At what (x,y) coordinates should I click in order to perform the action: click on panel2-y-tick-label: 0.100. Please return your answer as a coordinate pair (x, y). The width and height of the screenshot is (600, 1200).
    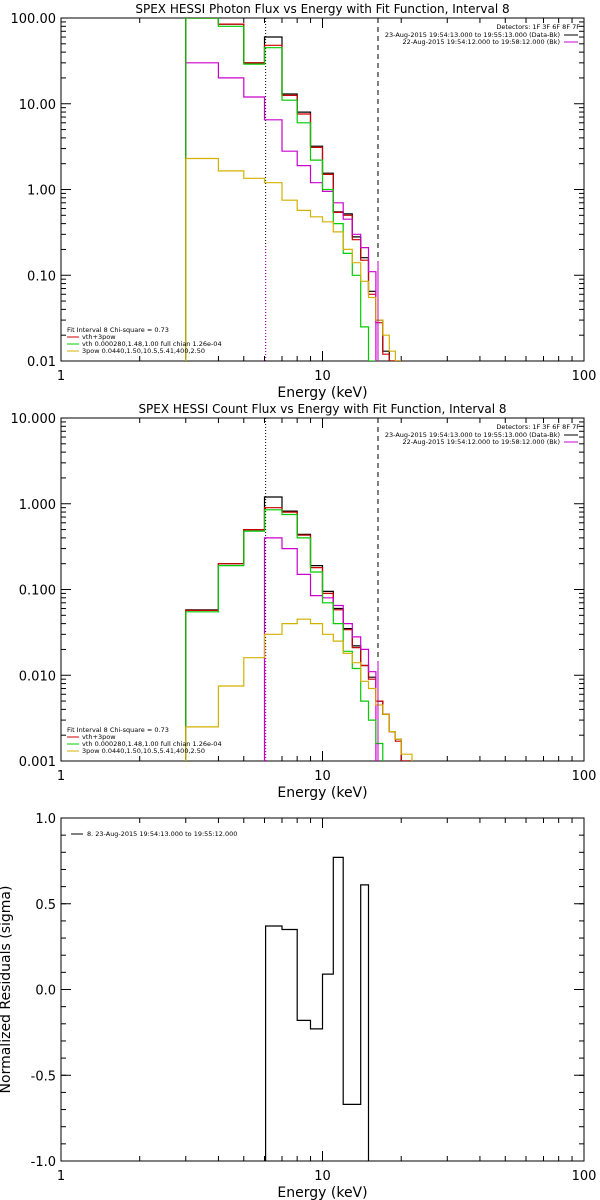
    Looking at the image, I should click on (37, 591).